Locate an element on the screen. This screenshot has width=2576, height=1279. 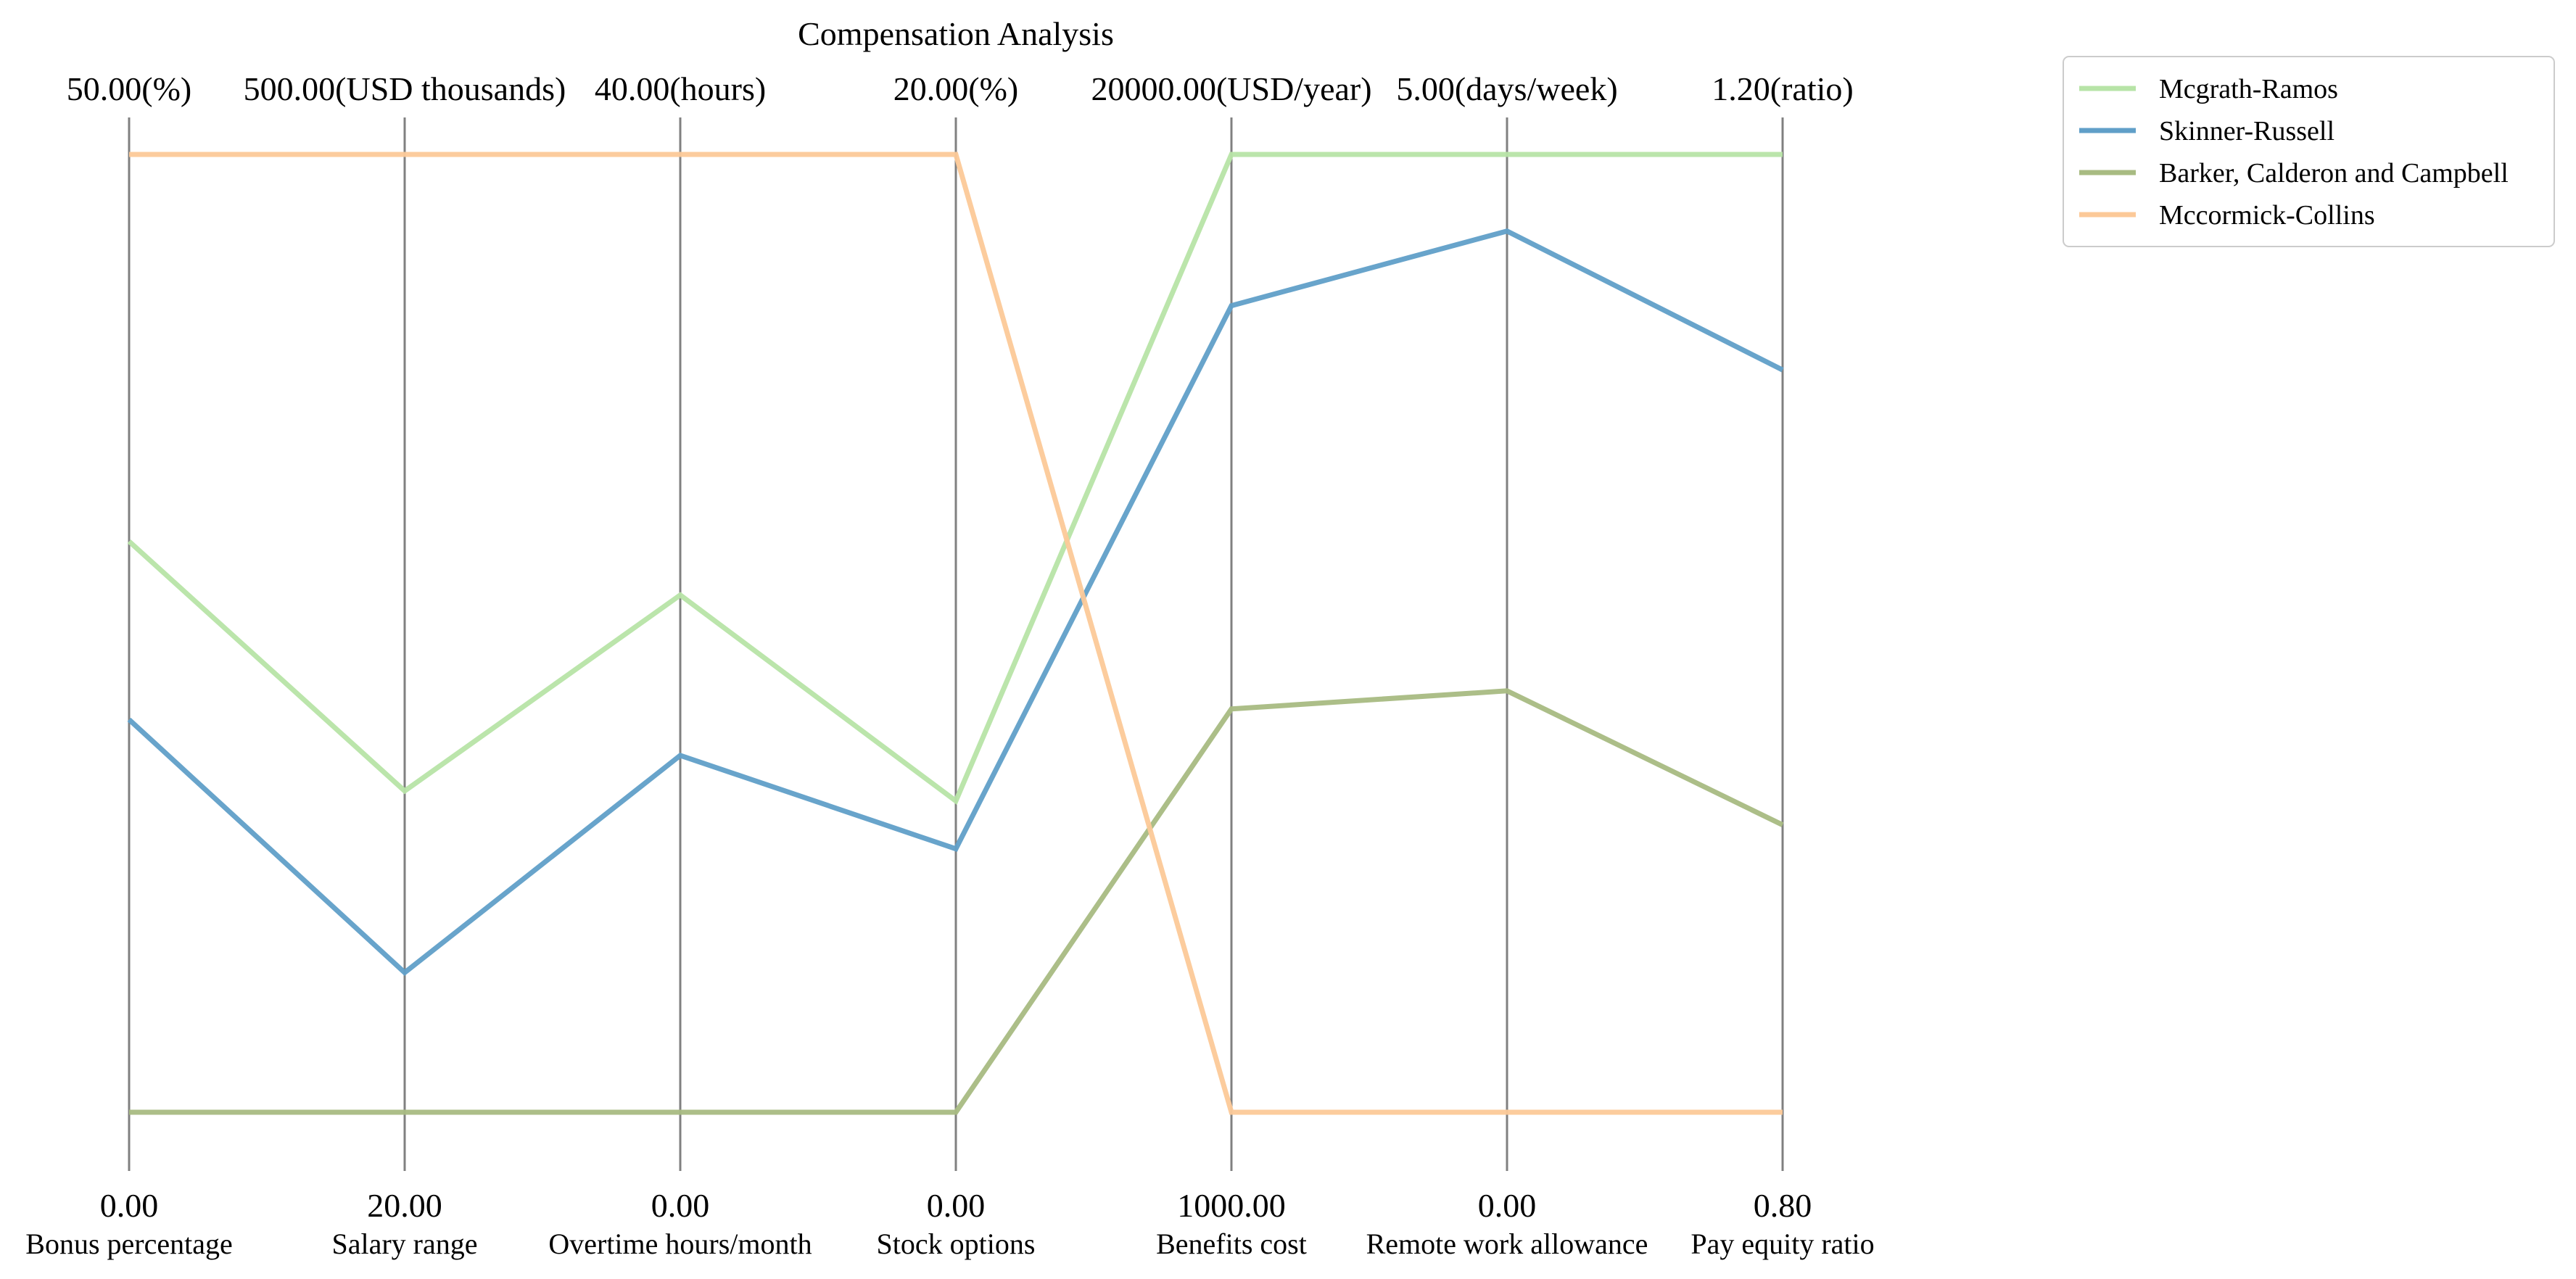
axis-min-label-salary-range: 20.00 is located at coordinates (404, 1205).